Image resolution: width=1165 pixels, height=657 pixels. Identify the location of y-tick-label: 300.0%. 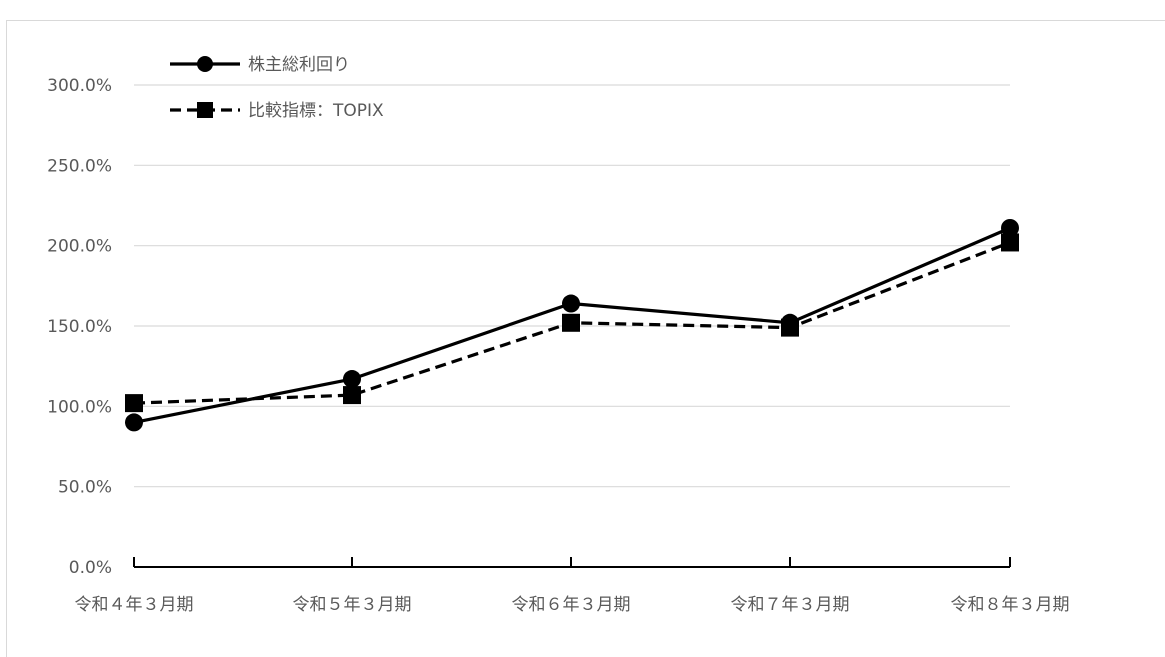
(79, 86).